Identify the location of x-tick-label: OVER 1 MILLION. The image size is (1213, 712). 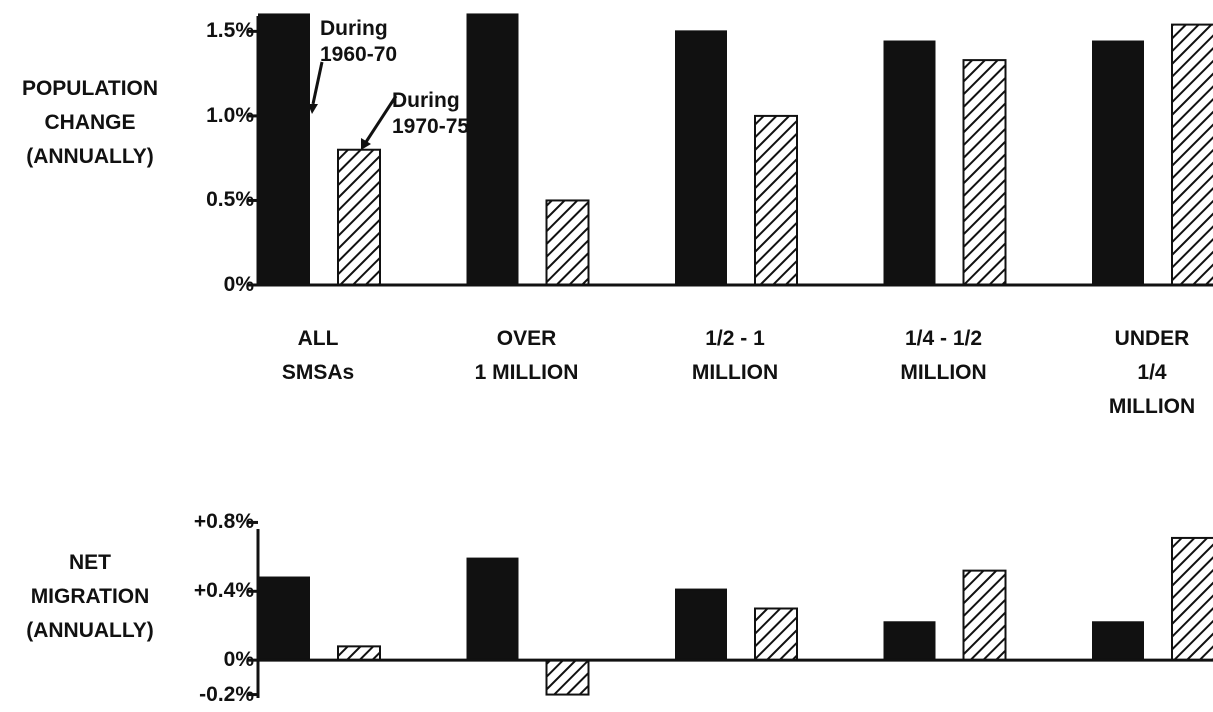
(526, 355).